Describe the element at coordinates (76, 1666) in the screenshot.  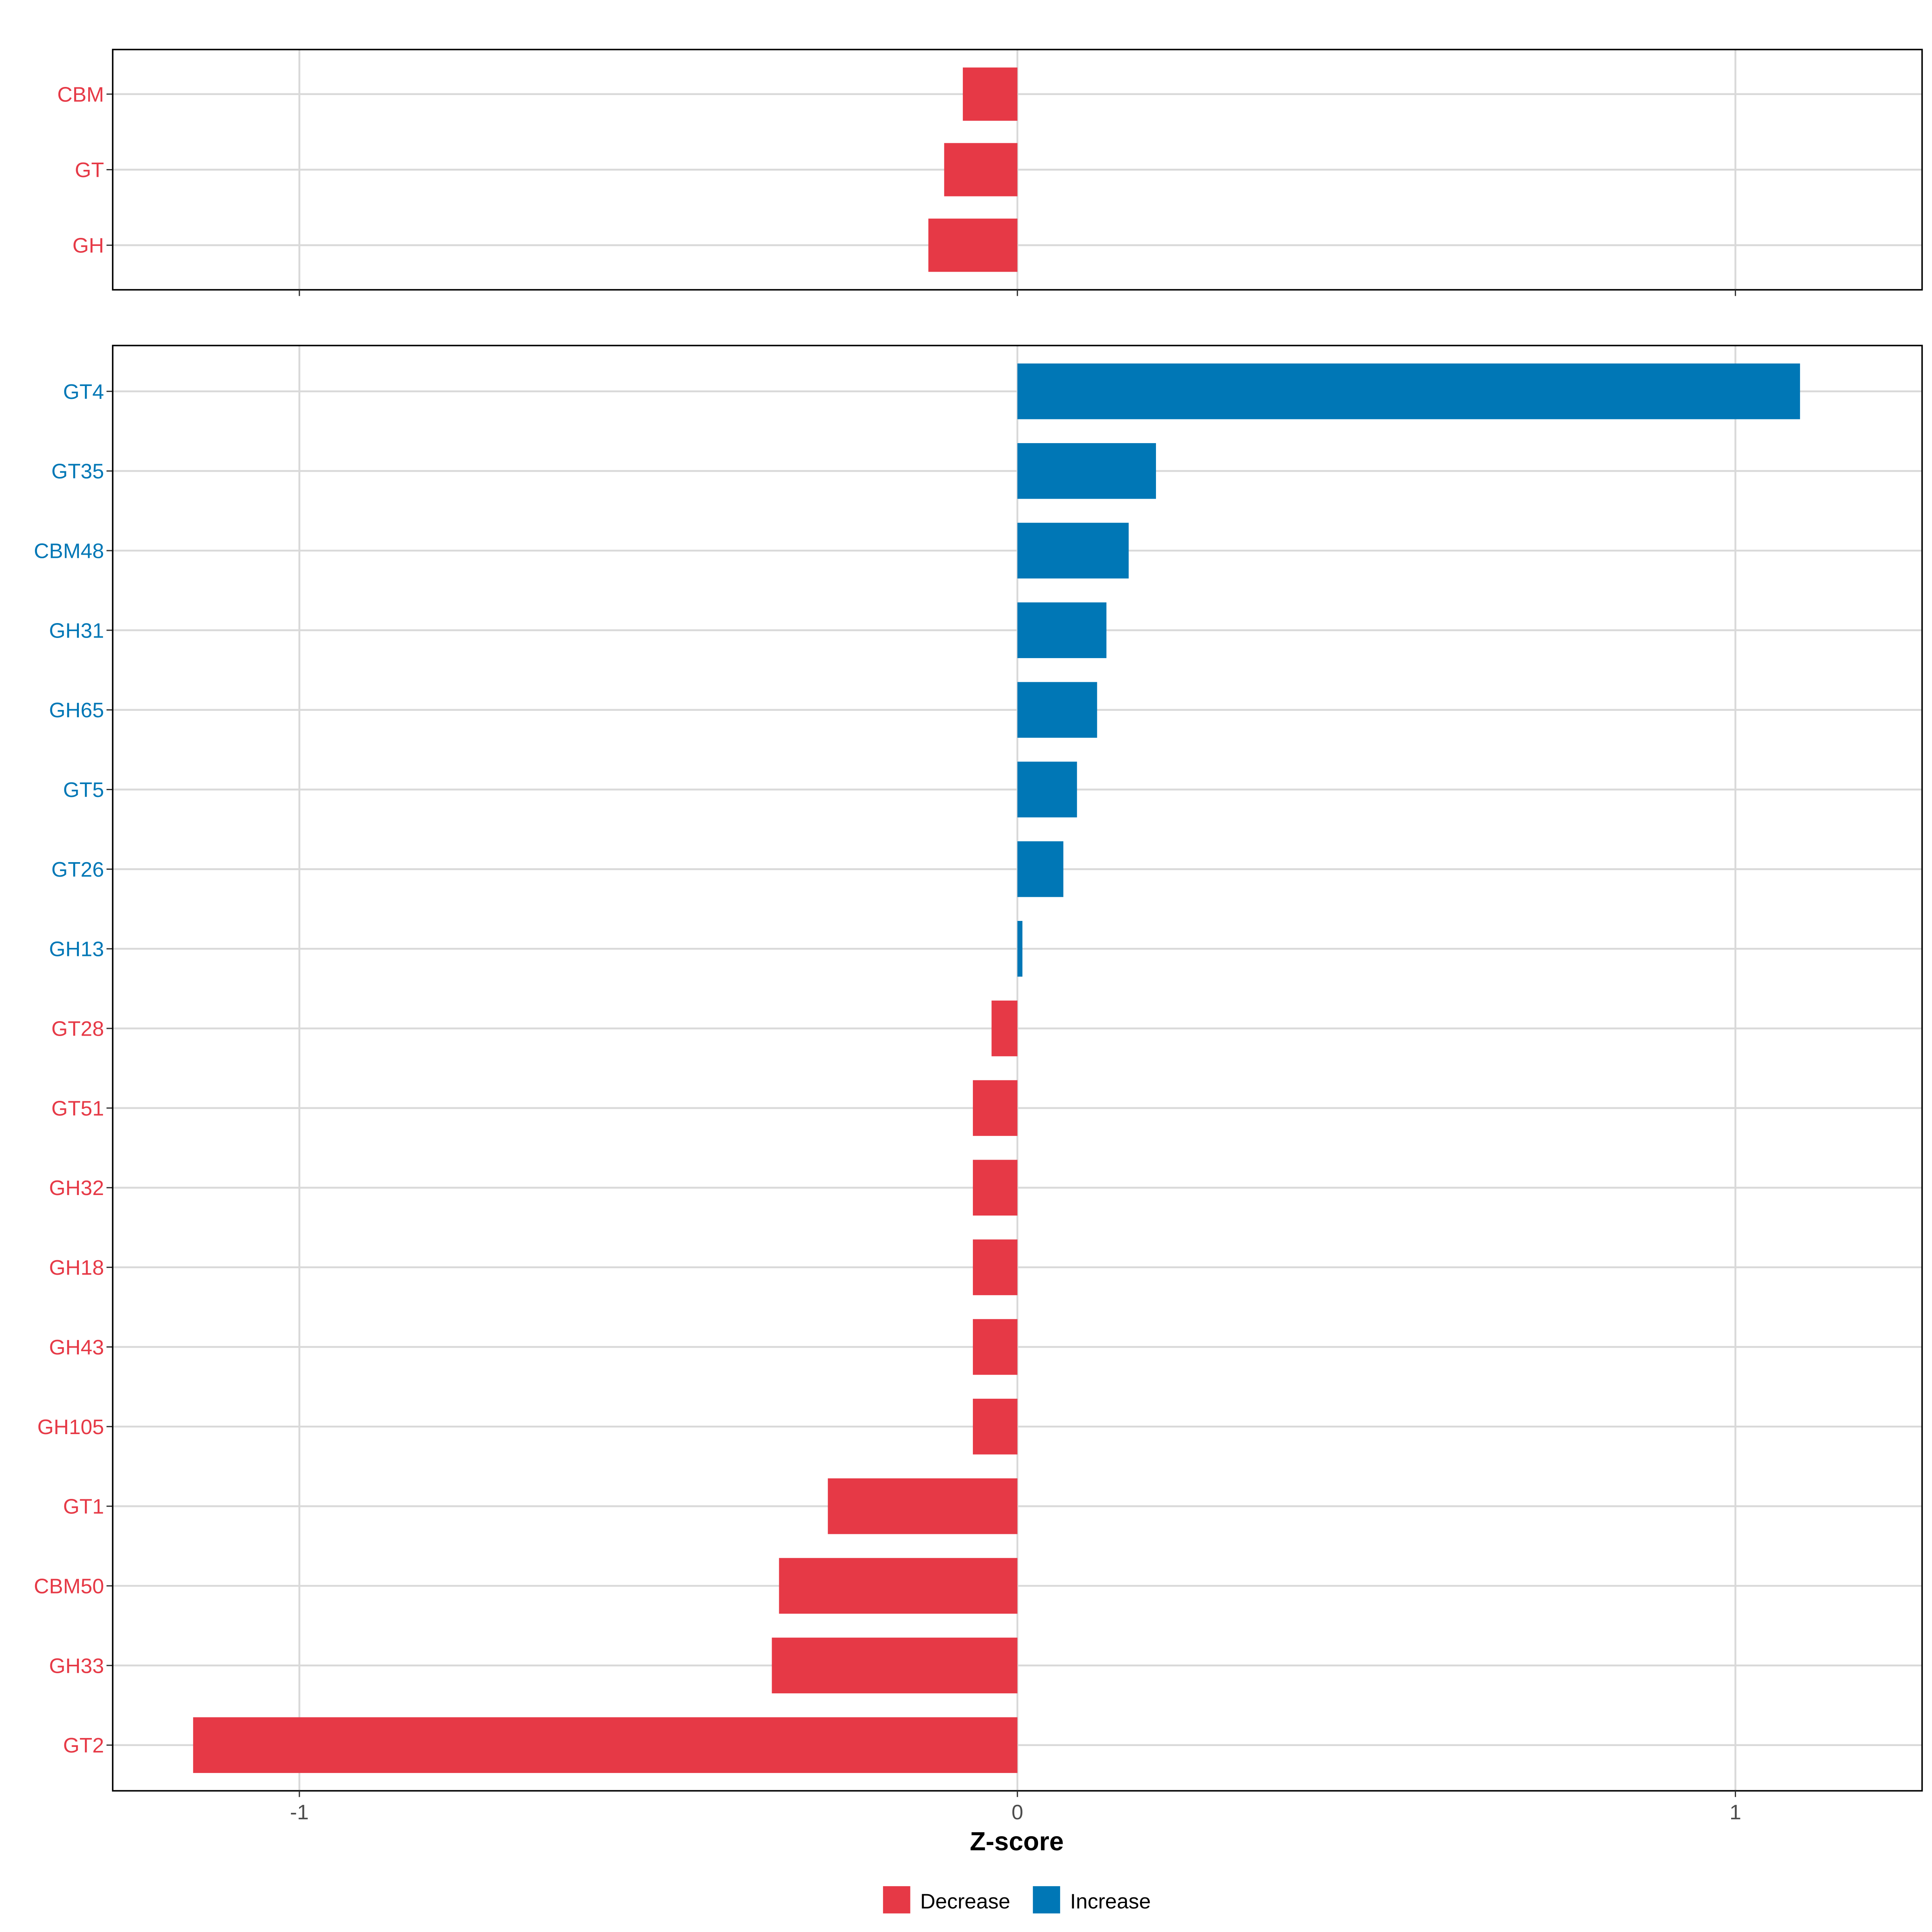
I see `y-tick-label-GH33: GH33` at that location.